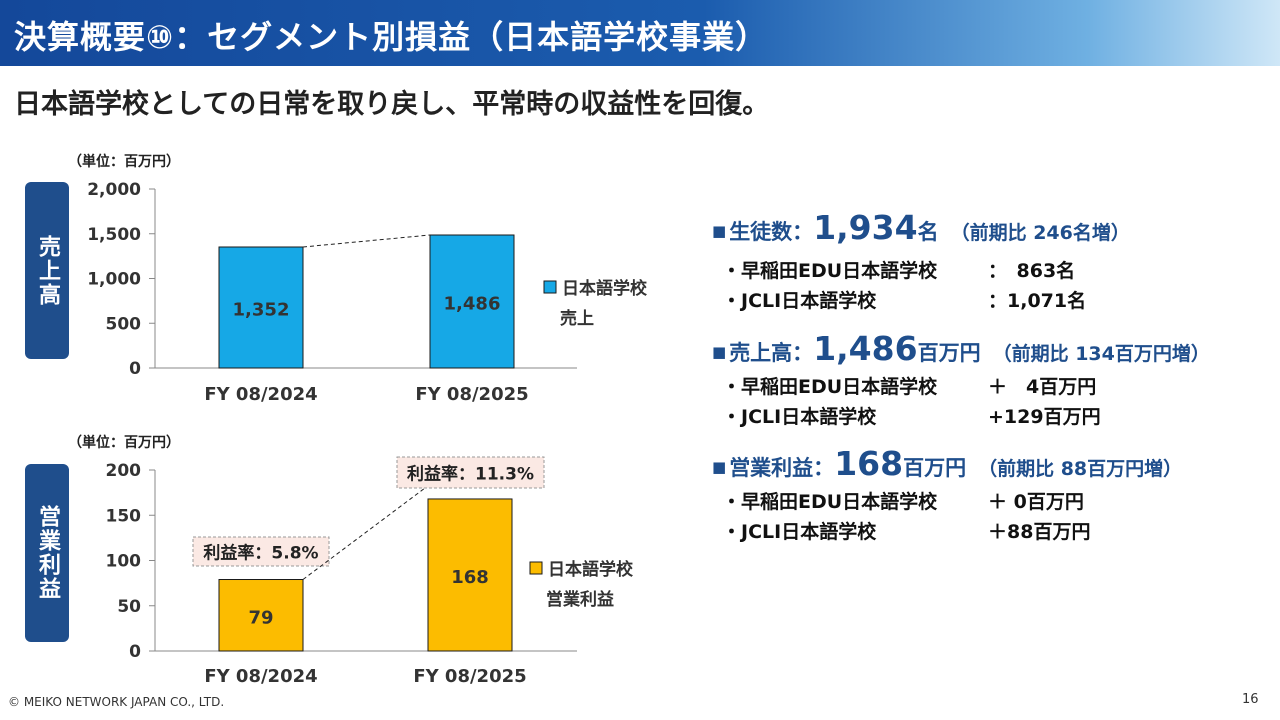 The width and height of the screenshot is (1280, 720). Describe the element at coordinates (124, 324) in the screenshot. I see `y-tick-label: 500` at that location.